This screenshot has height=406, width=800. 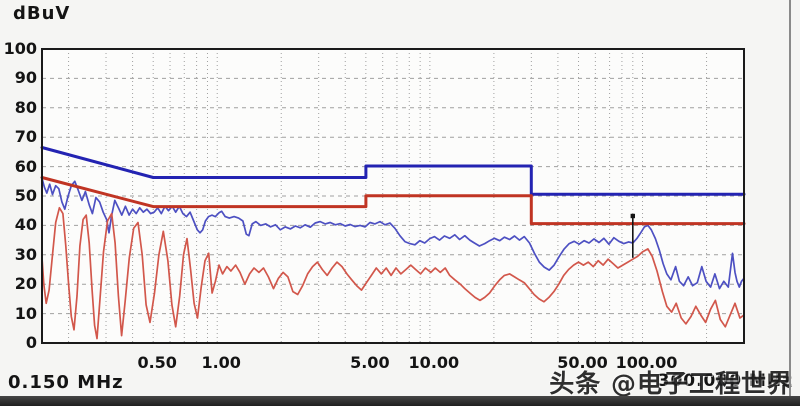 I want to click on y-tick-label: 0, so click(x=31, y=342).